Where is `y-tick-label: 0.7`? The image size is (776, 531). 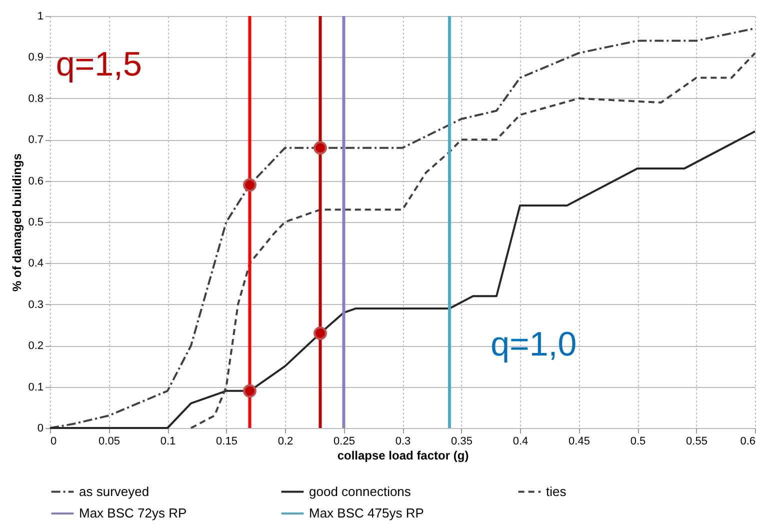 y-tick-label: 0.7 is located at coordinates (36, 140).